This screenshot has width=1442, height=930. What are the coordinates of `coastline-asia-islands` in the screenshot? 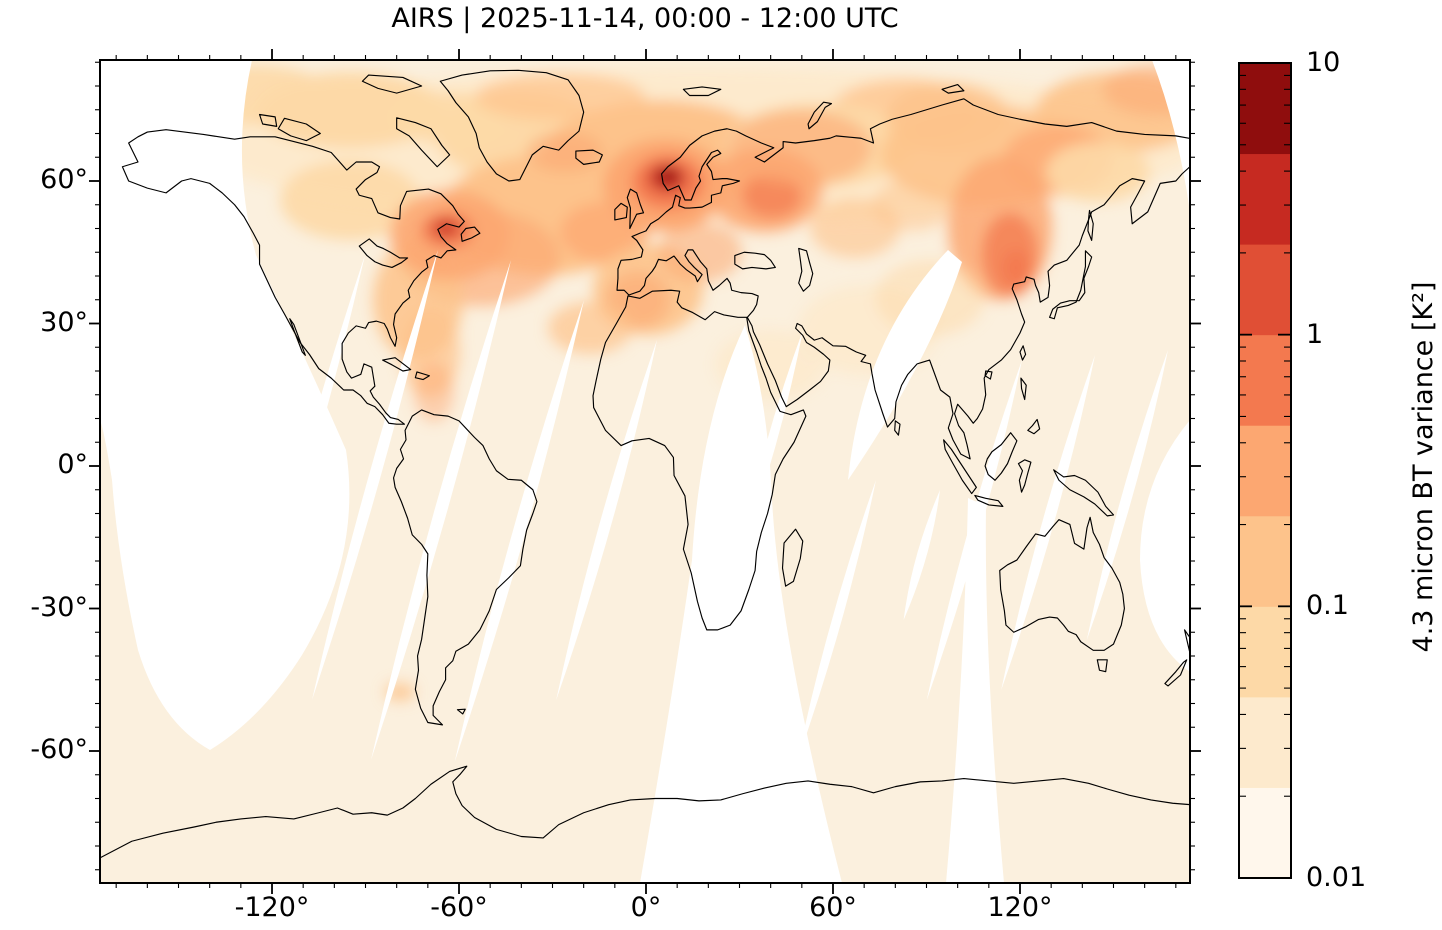 It's located at (1004, 362).